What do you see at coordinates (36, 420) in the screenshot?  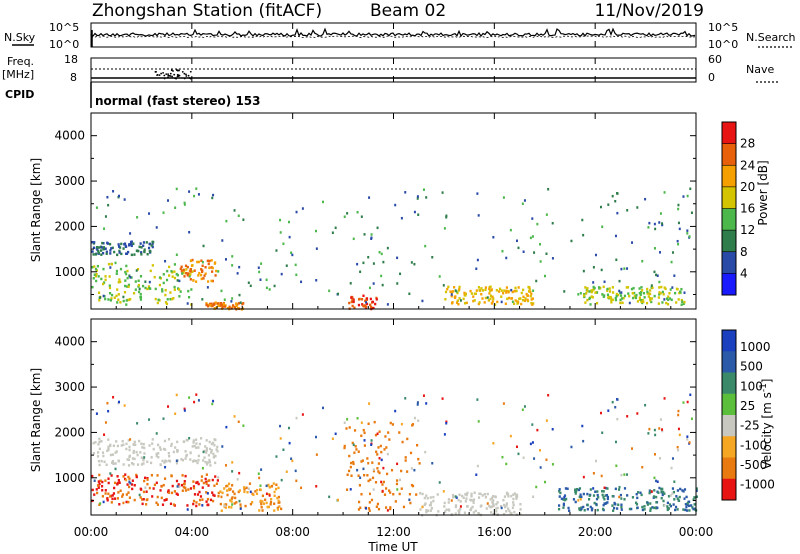 I see `velocity-ylabel: Slant Range [km]` at bounding box center [36, 420].